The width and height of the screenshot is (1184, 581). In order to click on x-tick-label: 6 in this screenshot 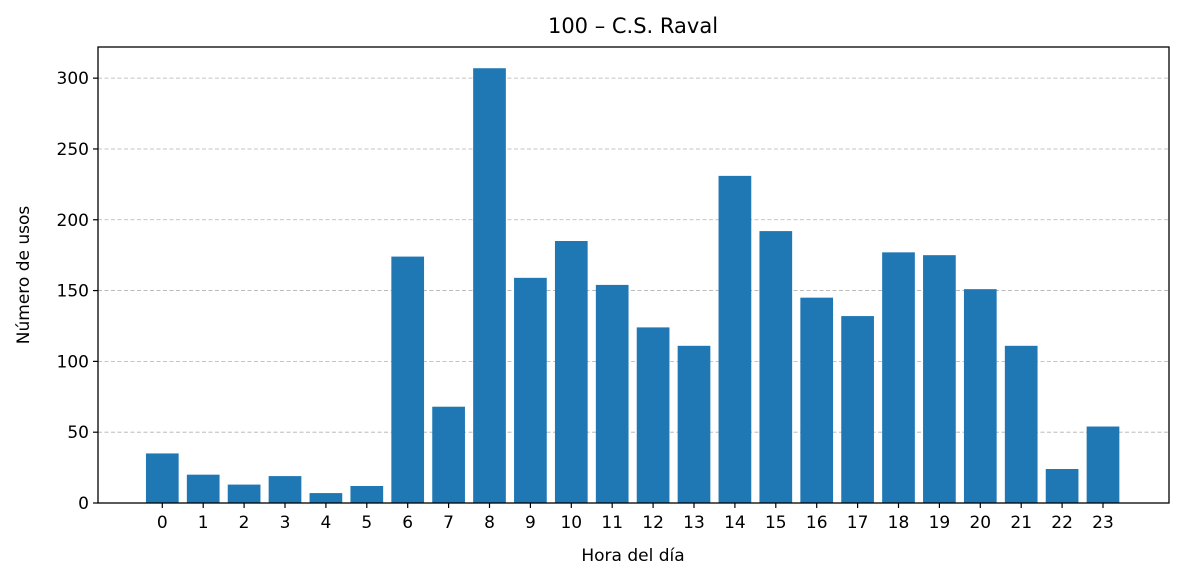, I will do `click(407, 523)`.